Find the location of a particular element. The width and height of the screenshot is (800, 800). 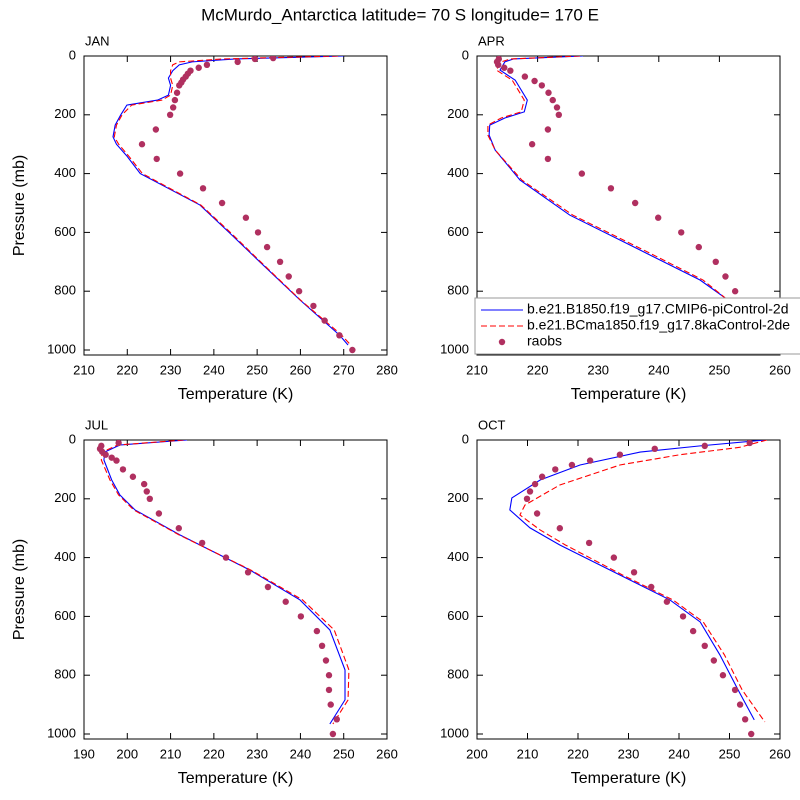

x-tick-label: 210 is located at coordinates (528, 753).